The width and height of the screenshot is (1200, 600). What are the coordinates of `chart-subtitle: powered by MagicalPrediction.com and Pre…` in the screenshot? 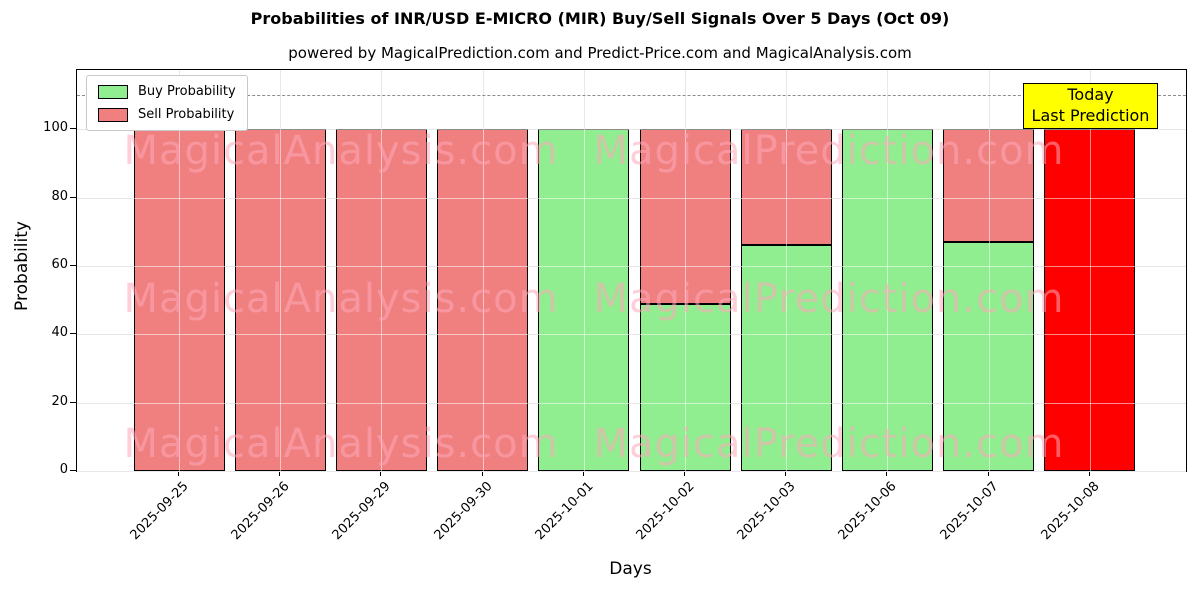 It's located at (600, 53).